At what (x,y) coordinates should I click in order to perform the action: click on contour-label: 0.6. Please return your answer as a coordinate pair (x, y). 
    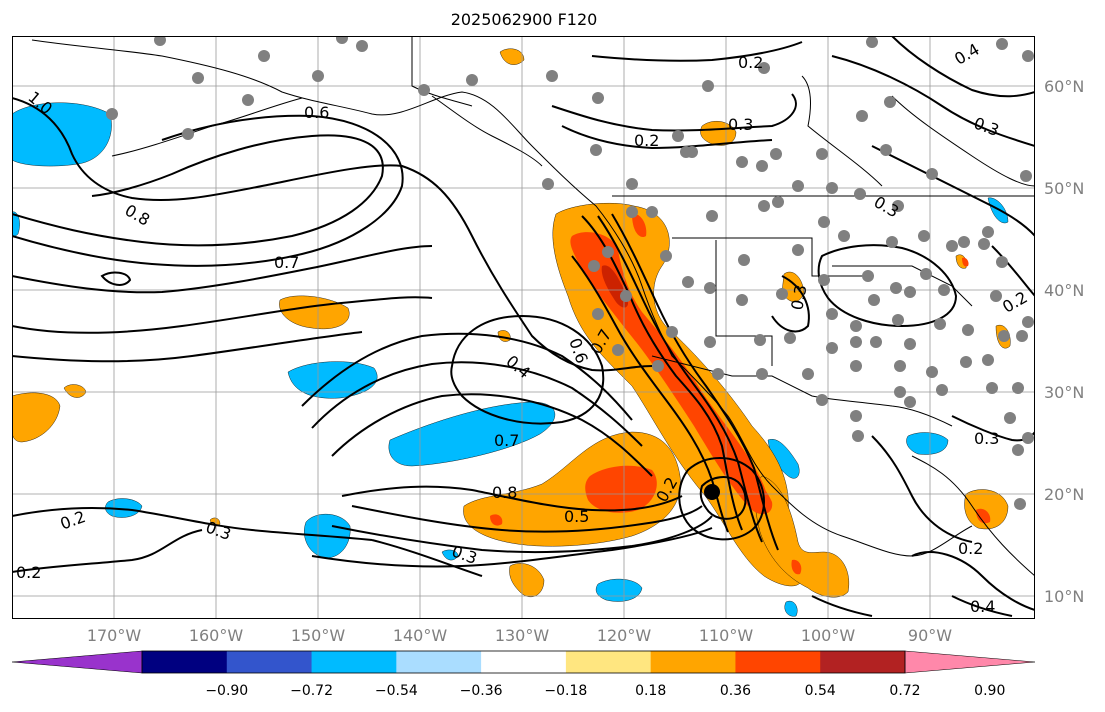
    Looking at the image, I should click on (316, 112).